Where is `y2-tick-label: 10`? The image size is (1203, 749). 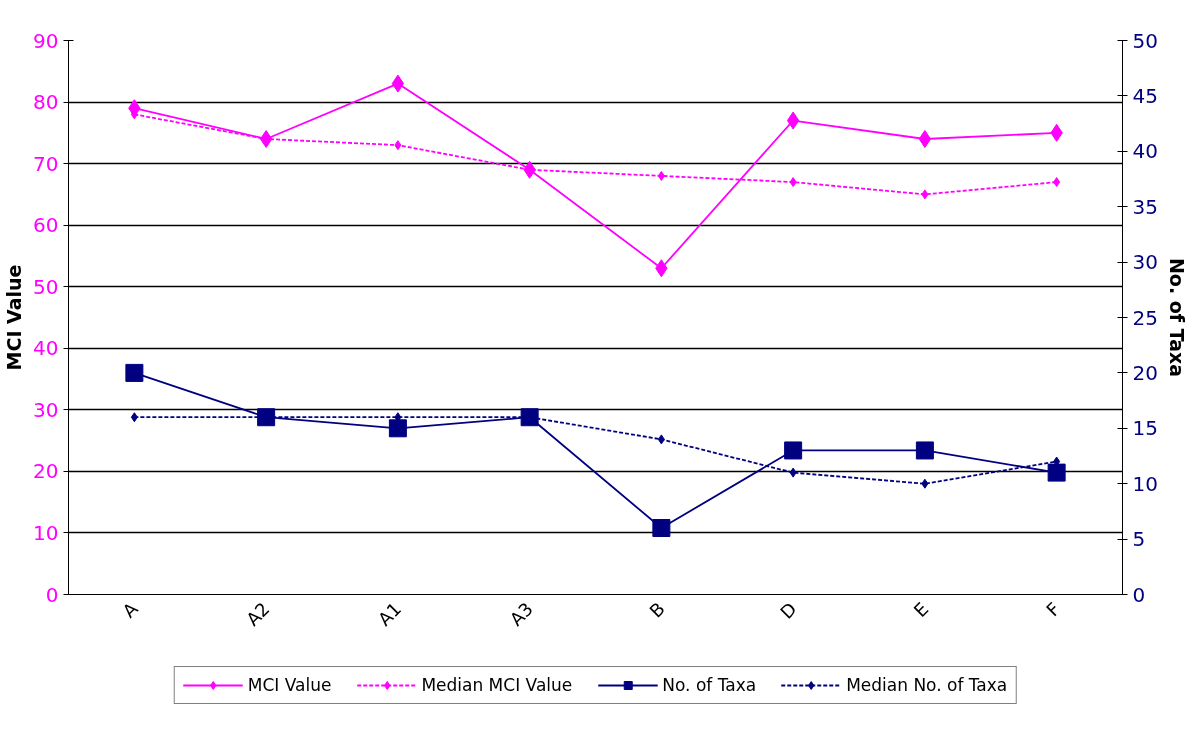
y2-tick-label: 10 is located at coordinates (1145, 483).